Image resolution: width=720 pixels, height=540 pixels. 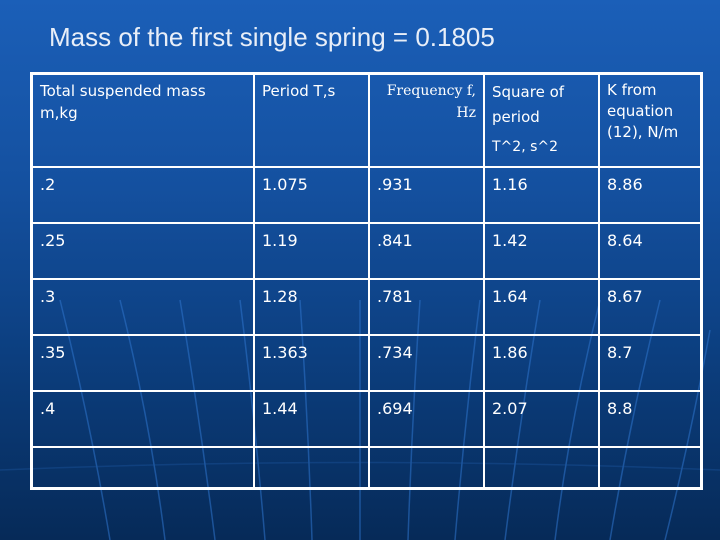 I want to click on cell-period, so click(x=311, y=467).